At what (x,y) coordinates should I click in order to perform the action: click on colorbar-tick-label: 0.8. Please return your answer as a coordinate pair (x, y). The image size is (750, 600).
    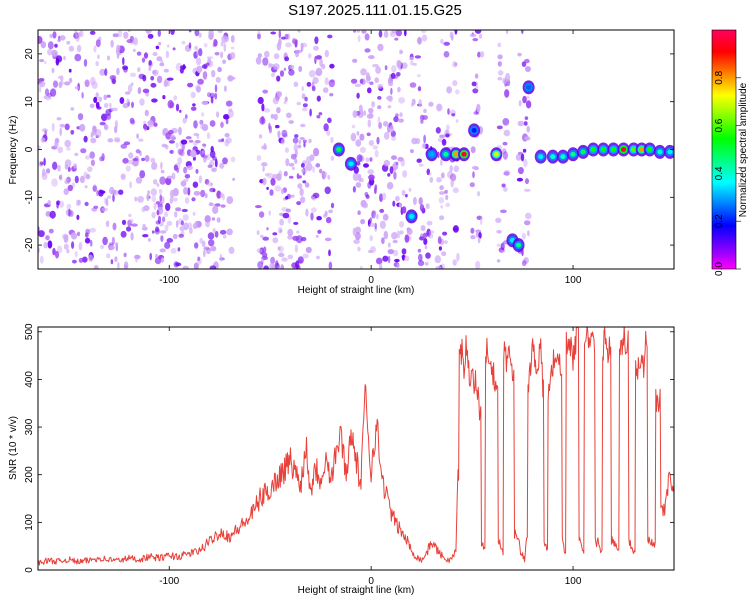
    Looking at the image, I should click on (719, 77).